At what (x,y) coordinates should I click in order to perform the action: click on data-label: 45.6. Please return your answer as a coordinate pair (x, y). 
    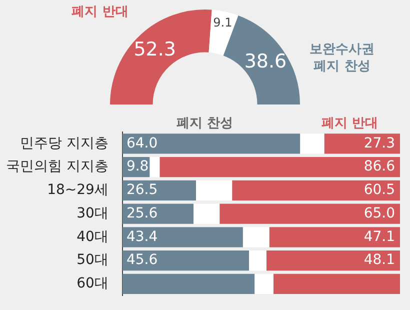
    Looking at the image, I should click on (142, 260).